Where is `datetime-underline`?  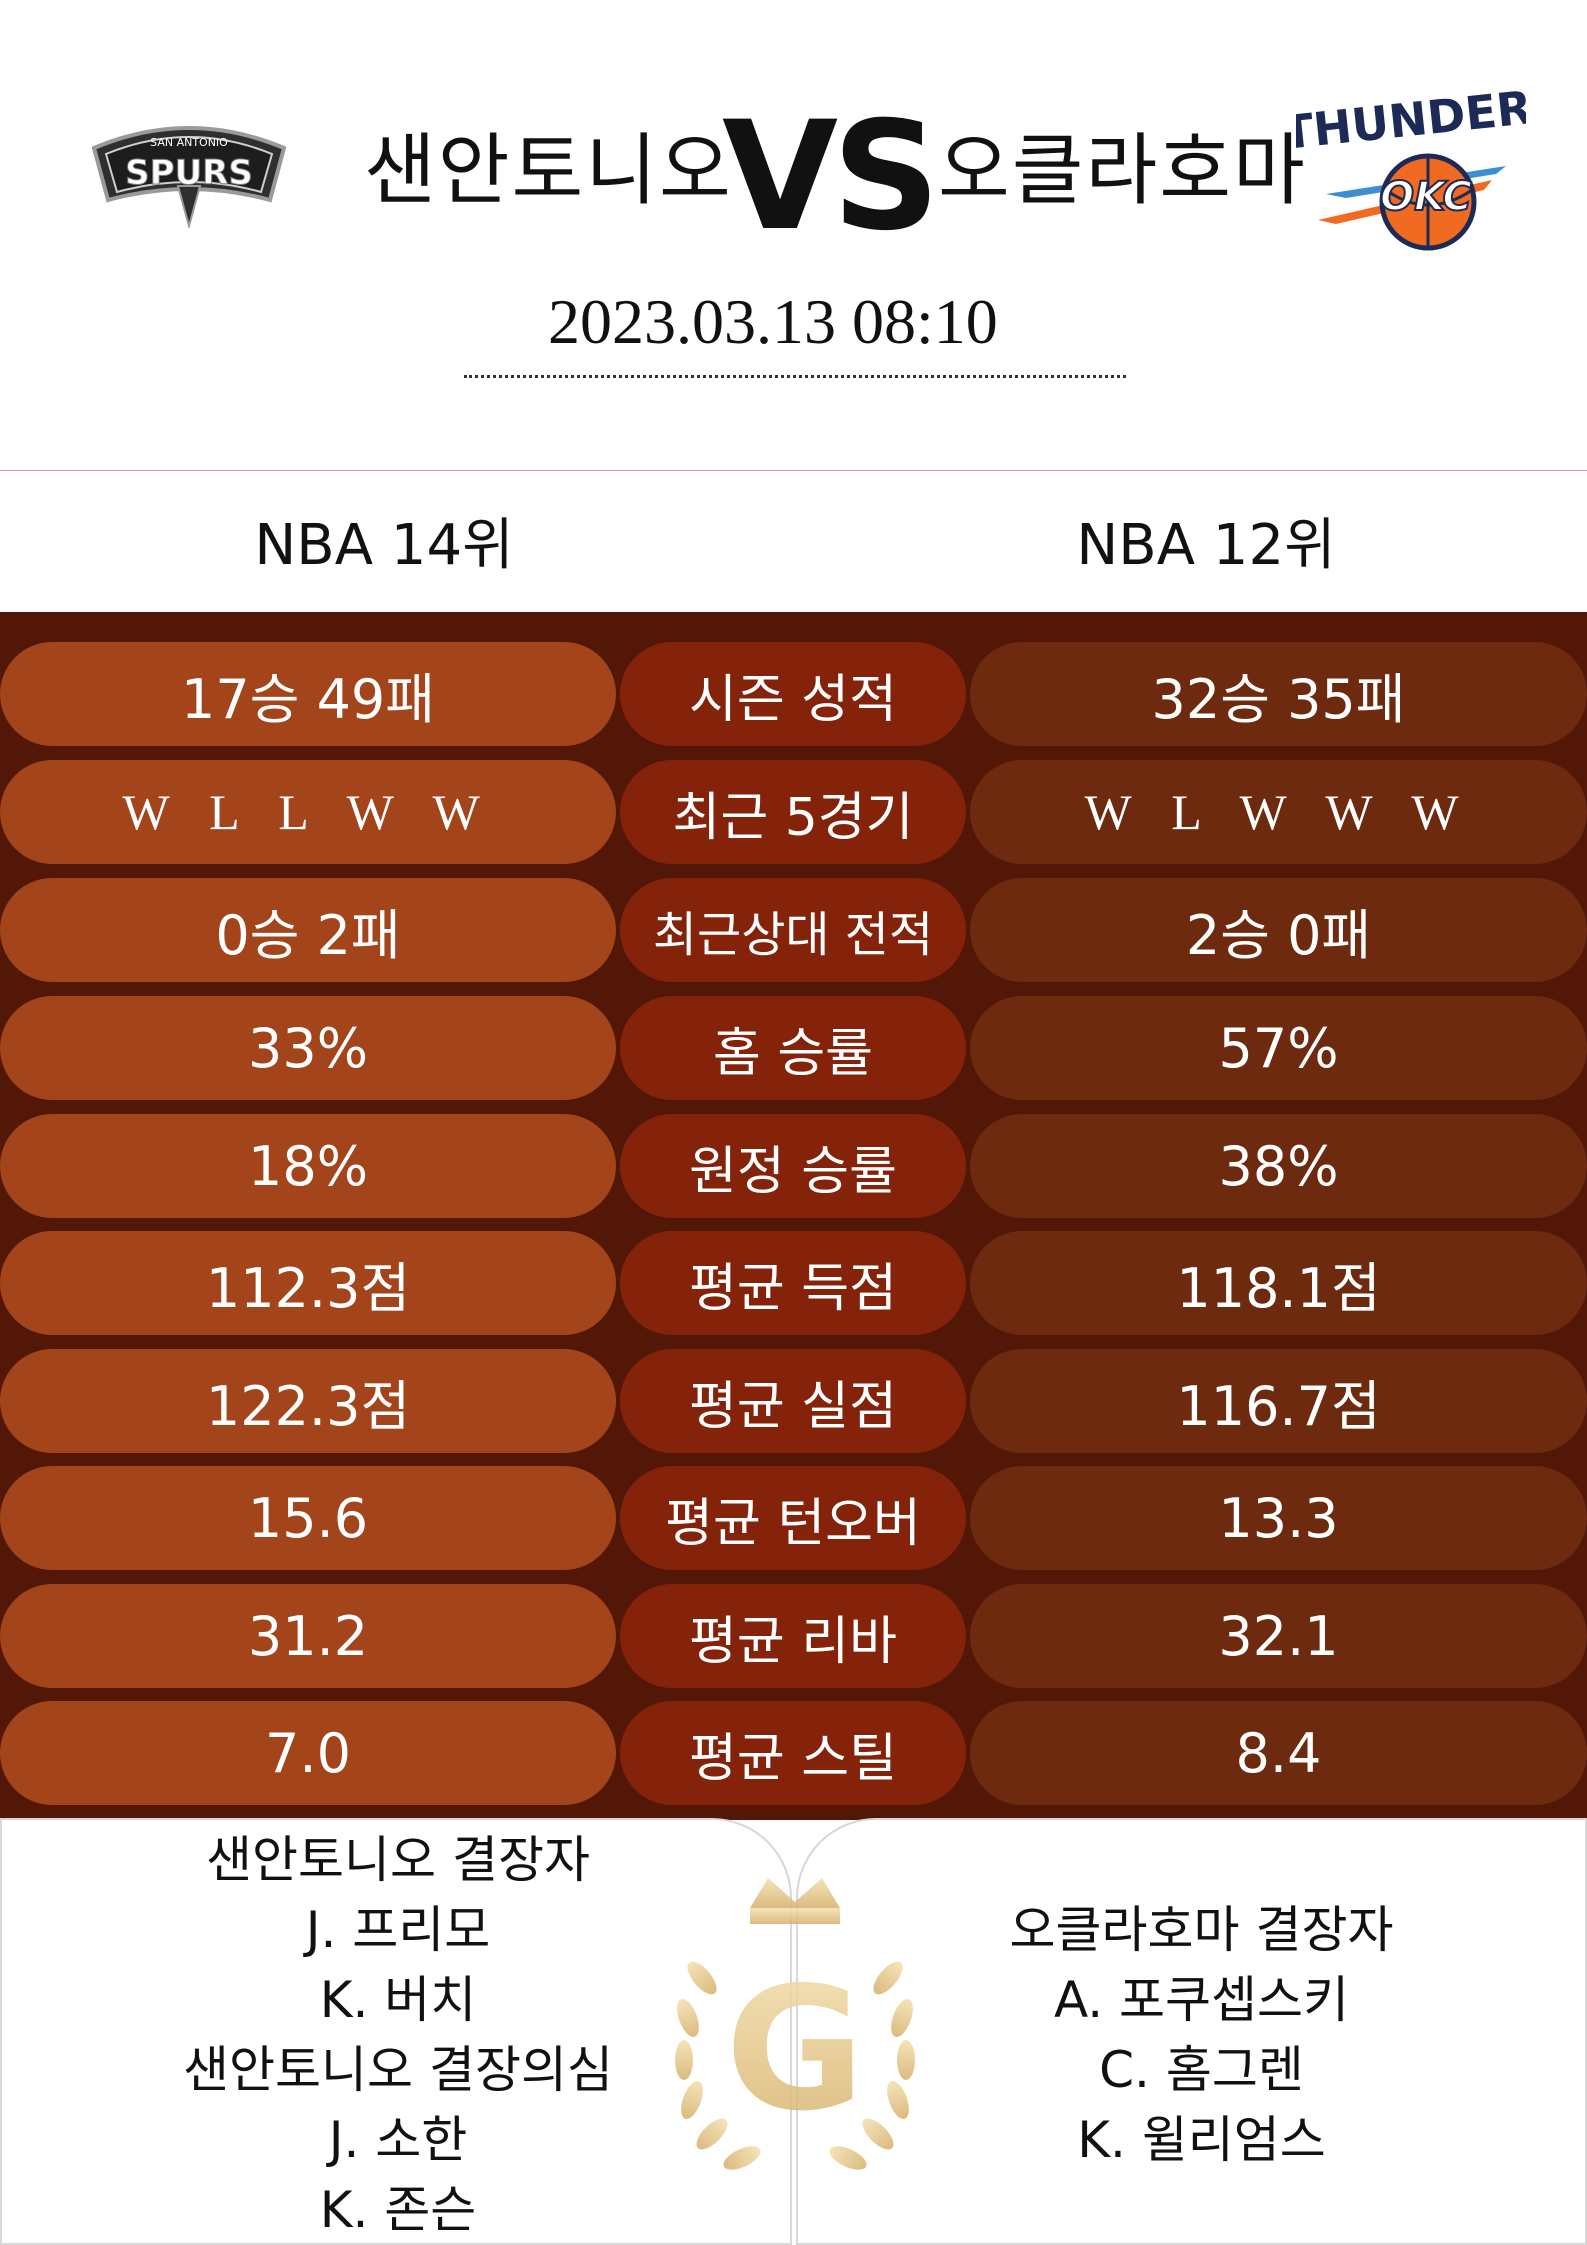 datetime-underline is located at coordinates (795, 376).